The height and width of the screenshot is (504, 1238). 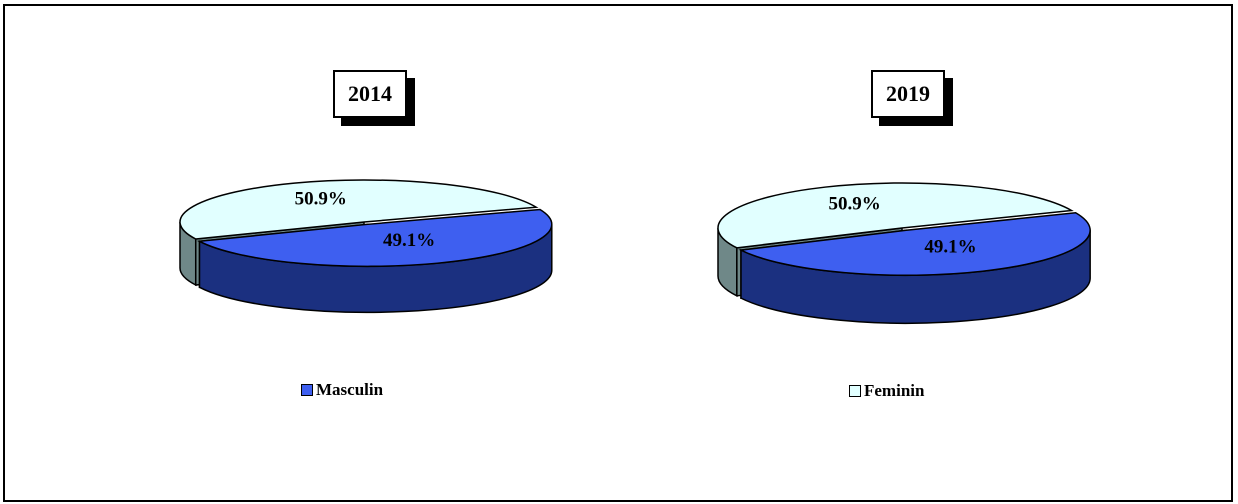 What do you see at coordinates (370, 94) in the screenshot?
I see `chart-title-text: 2014` at bounding box center [370, 94].